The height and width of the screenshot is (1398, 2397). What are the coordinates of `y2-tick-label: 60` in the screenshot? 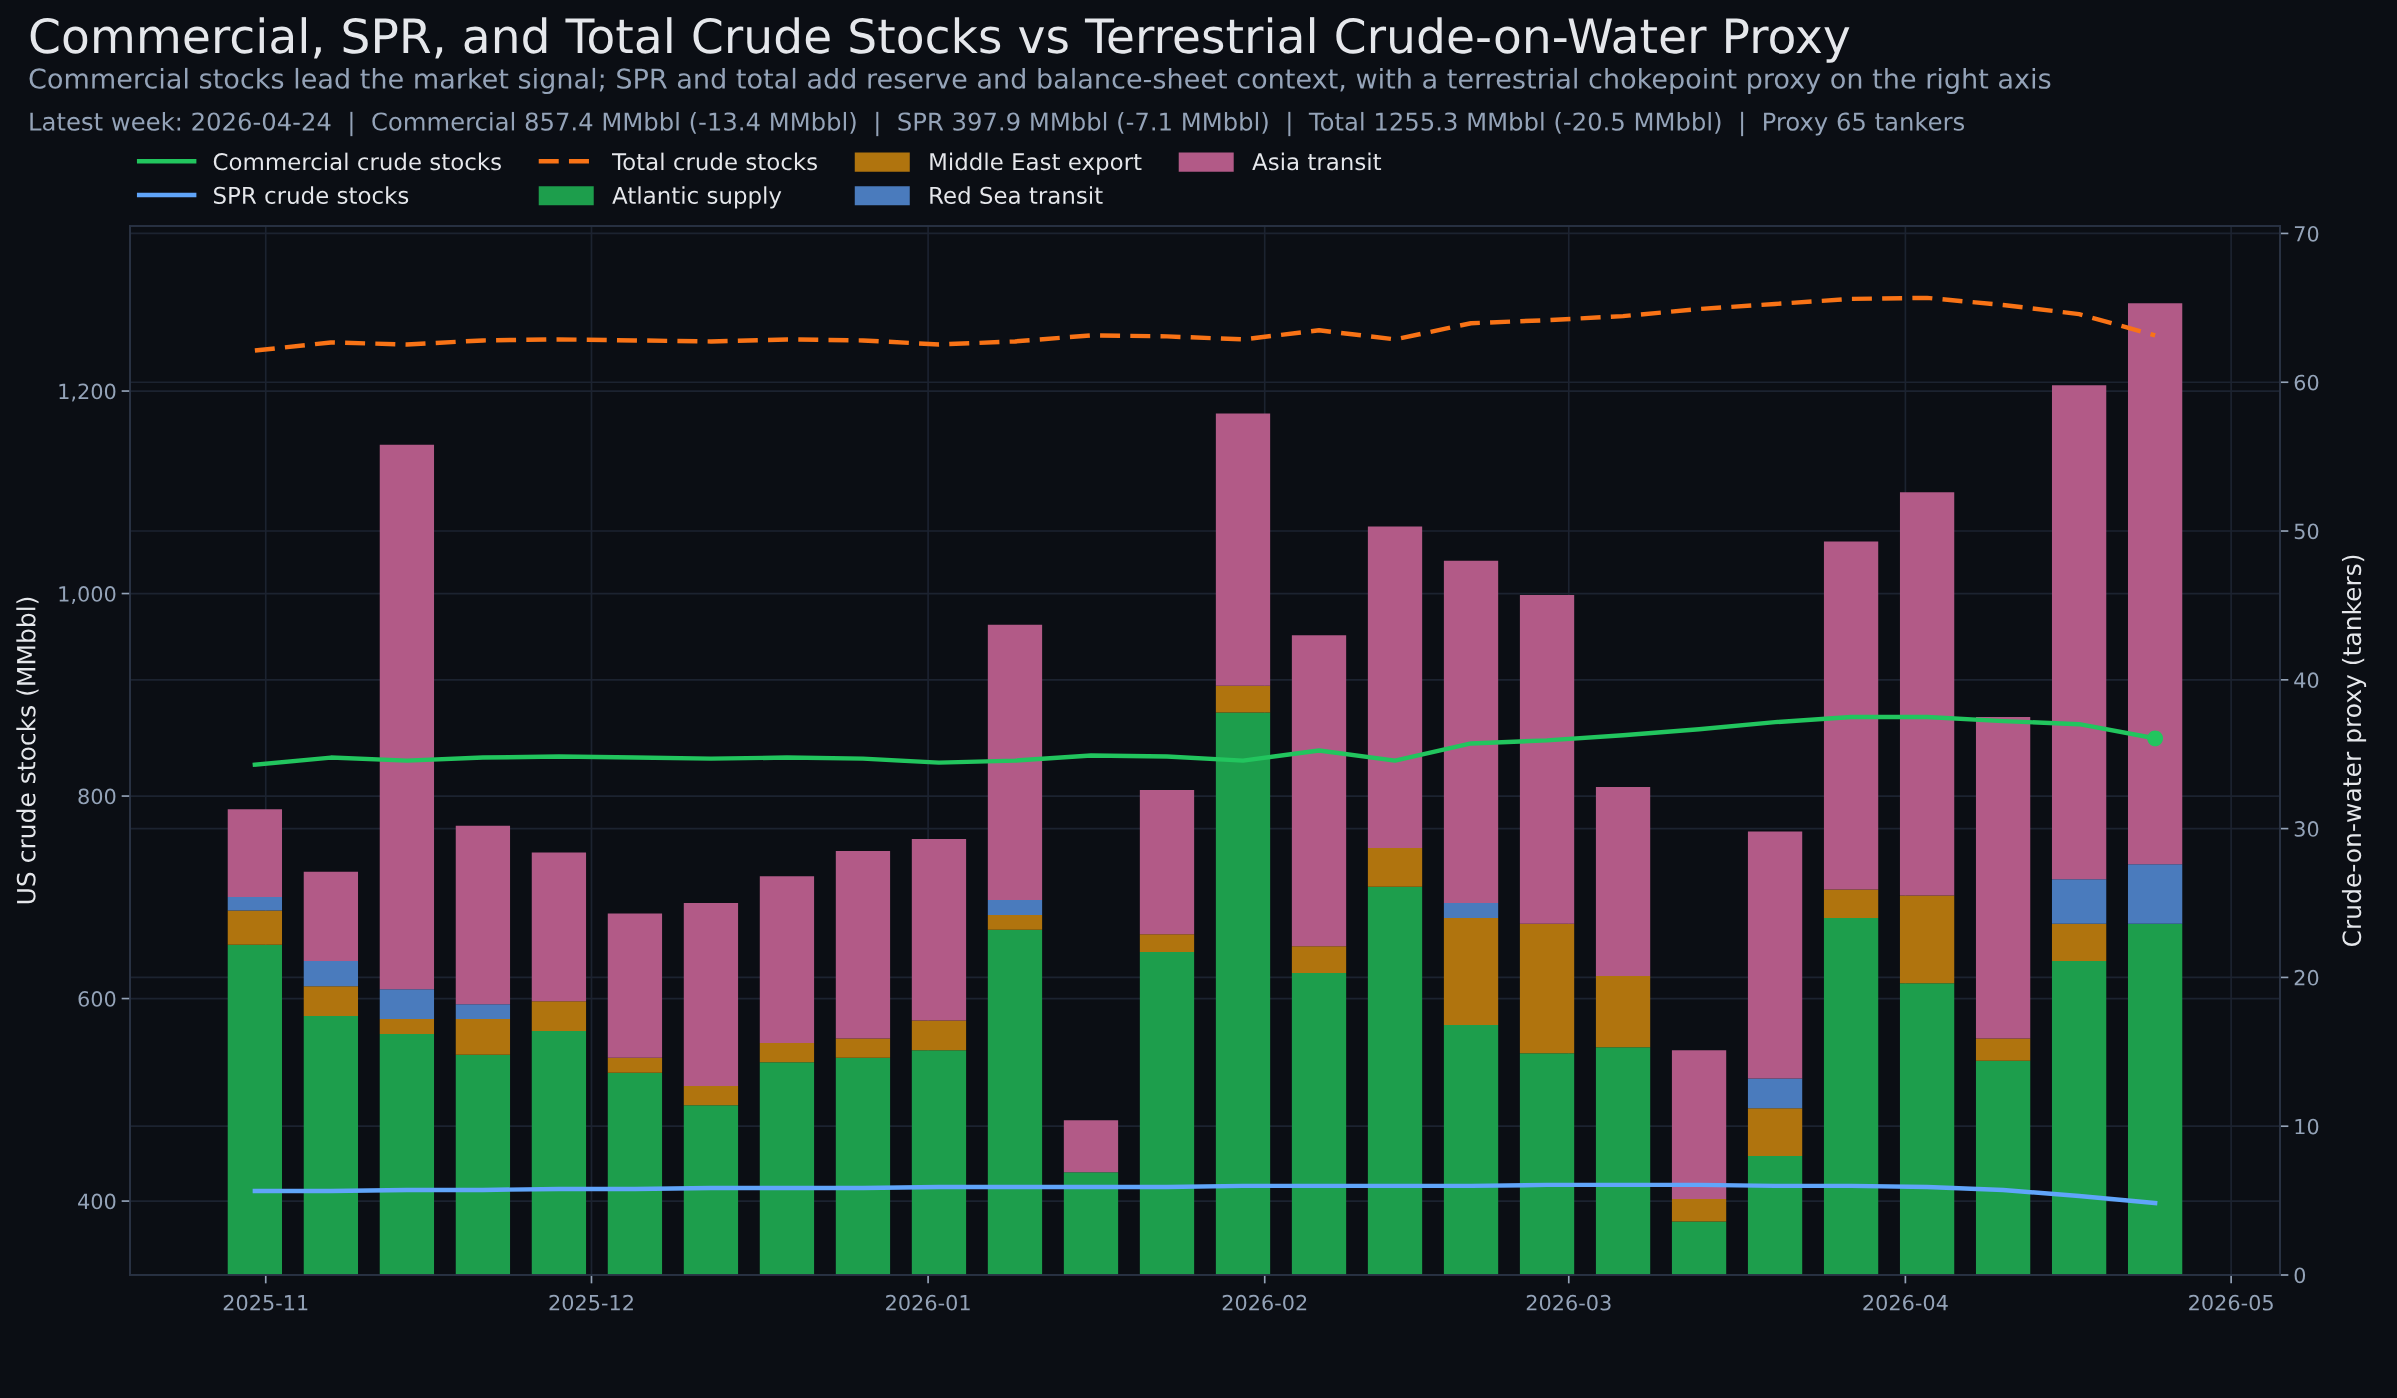 It's located at (2306, 382).